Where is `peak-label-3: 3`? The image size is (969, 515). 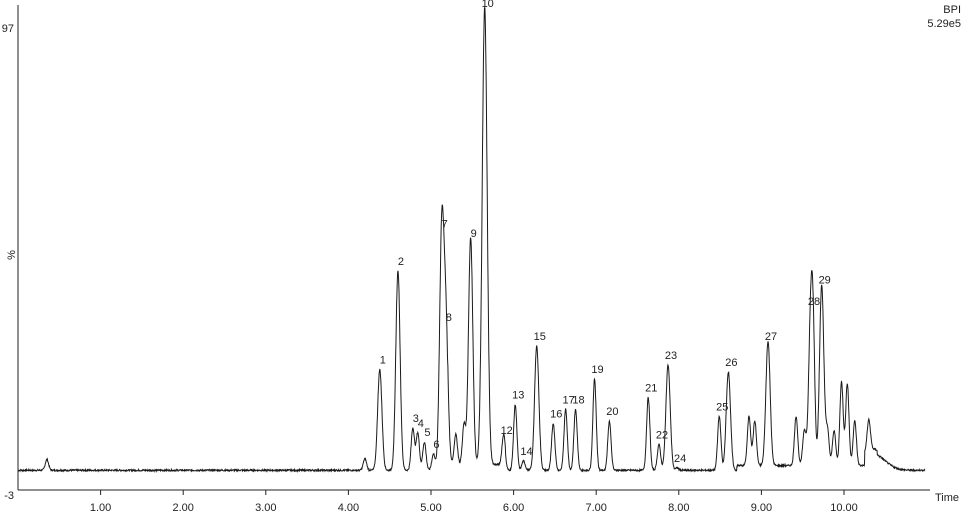 peak-label-3: 3 is located at coordinates (416, 419).